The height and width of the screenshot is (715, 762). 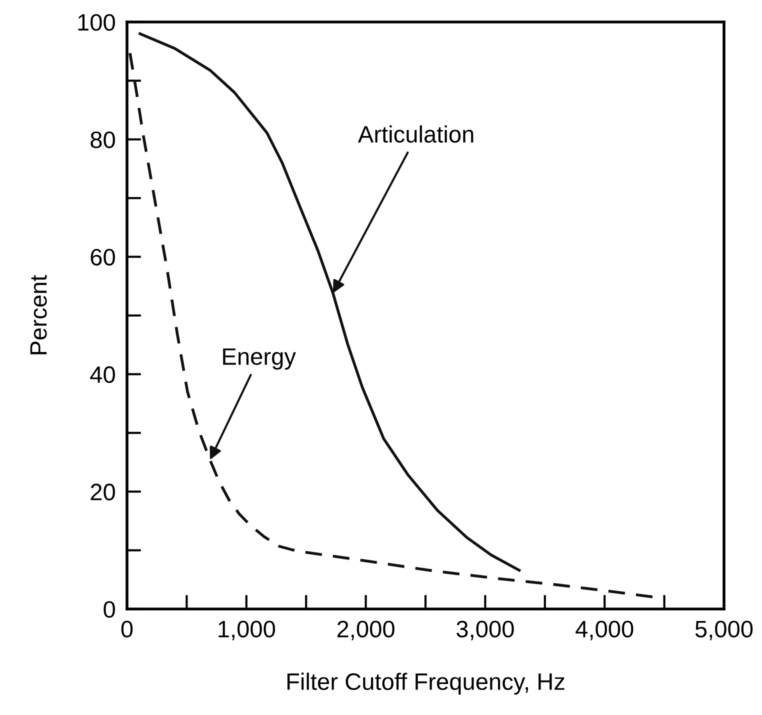 What do you see at coordinates (247, 630) in the screenshot?
I see `x-tick-label: 1,000` at bounding box center [247, 630].